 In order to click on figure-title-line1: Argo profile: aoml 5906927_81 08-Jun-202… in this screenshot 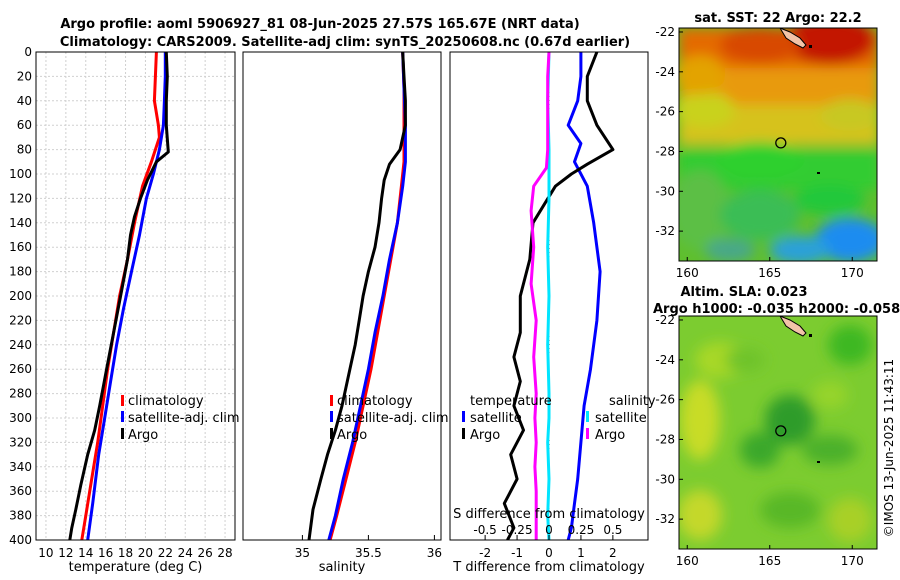, I will do `click(319, 24)`.